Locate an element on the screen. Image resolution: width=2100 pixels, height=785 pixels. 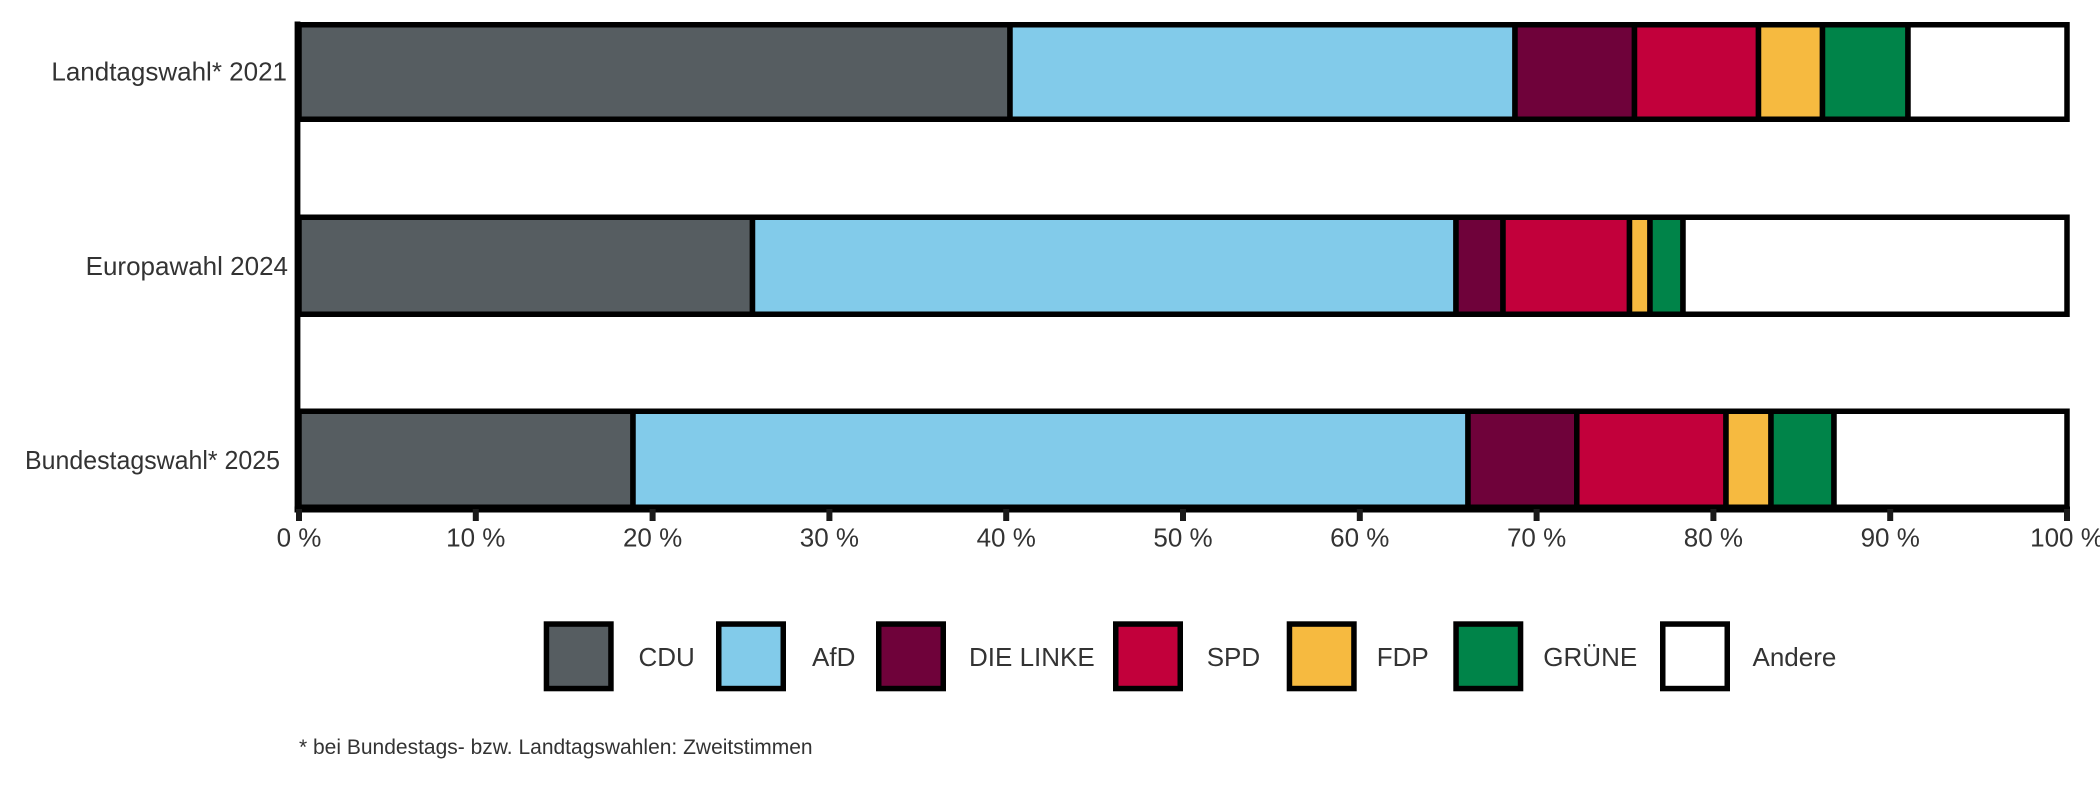
svg-text: Landtagswahl* 2021 is located at coordinates (169, 72).